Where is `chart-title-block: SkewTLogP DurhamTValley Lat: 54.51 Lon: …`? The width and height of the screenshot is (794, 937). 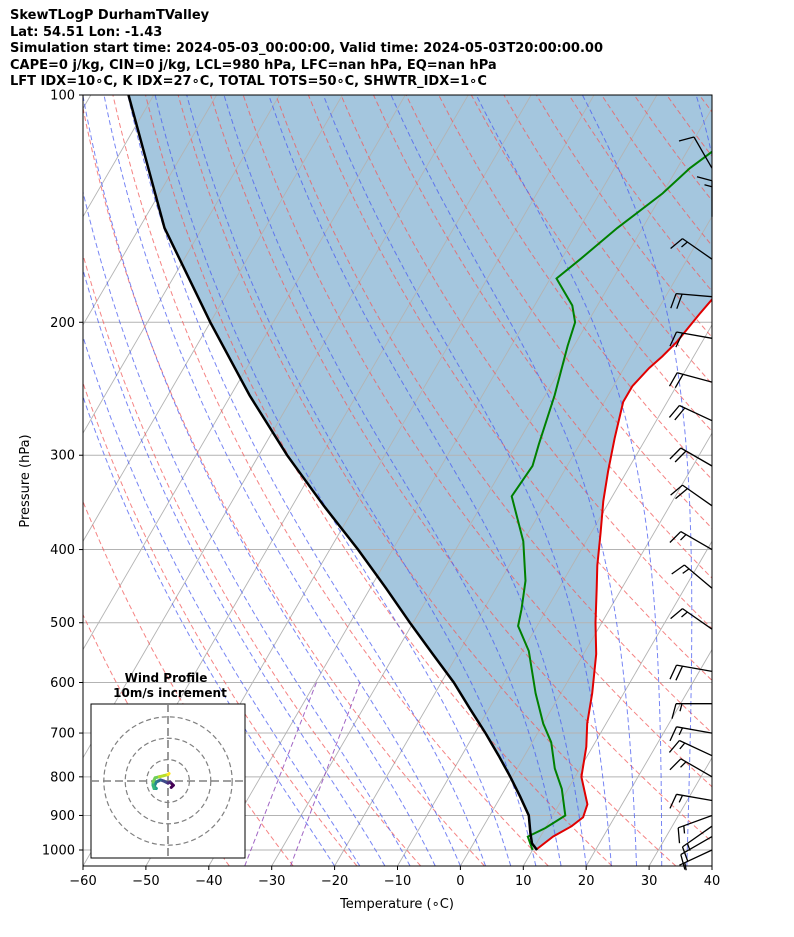 chart-title-block: SkewTLogP DurhamTValley Lat: 54.51 Lon: … is located at coordinates (306, 49).